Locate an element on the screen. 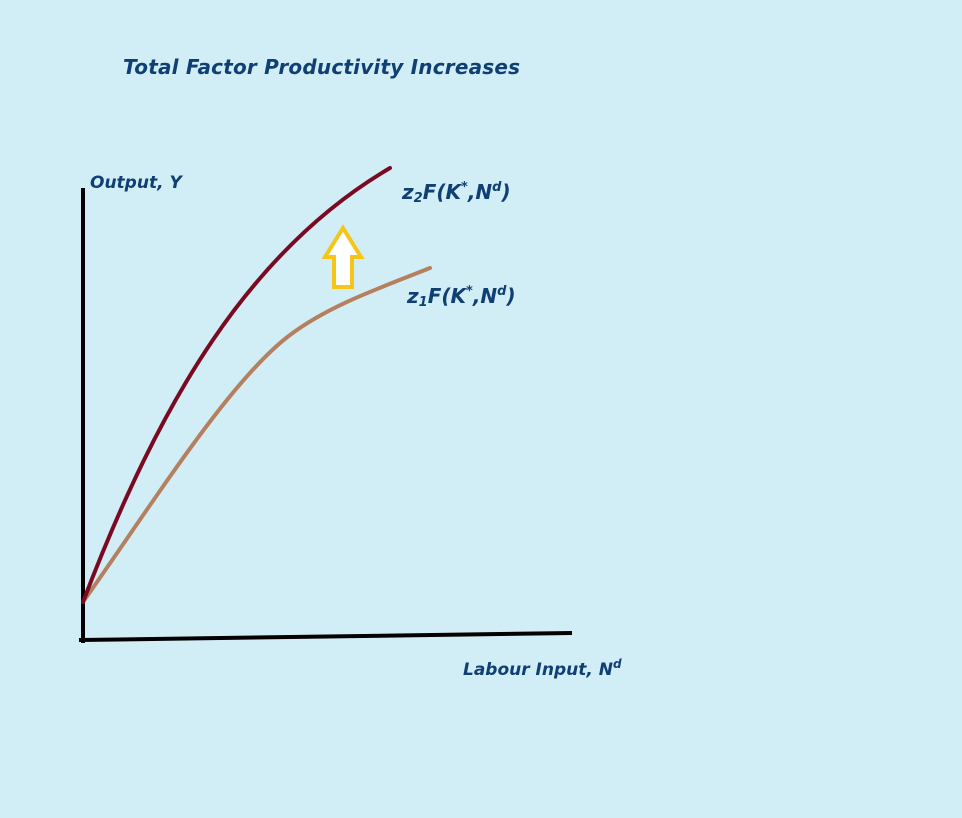 The height and width of the screenshot is (818, 962). shift-arrow-icon is located at coordinates (343, 256).